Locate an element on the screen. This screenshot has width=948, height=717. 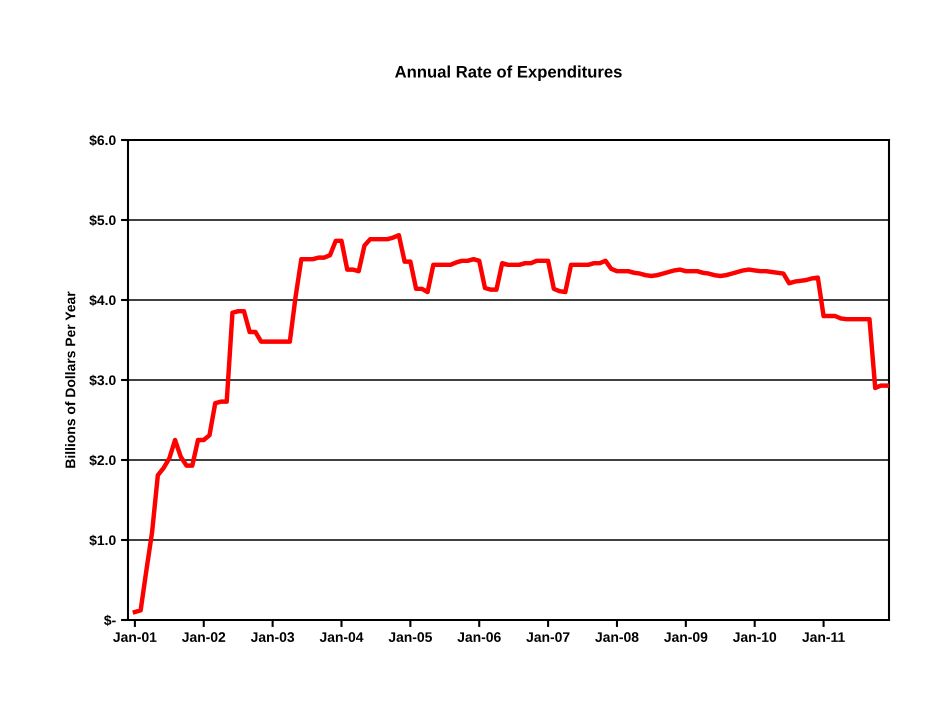
x-tick-label: Jan-08 is located at coordinates (617, 637).